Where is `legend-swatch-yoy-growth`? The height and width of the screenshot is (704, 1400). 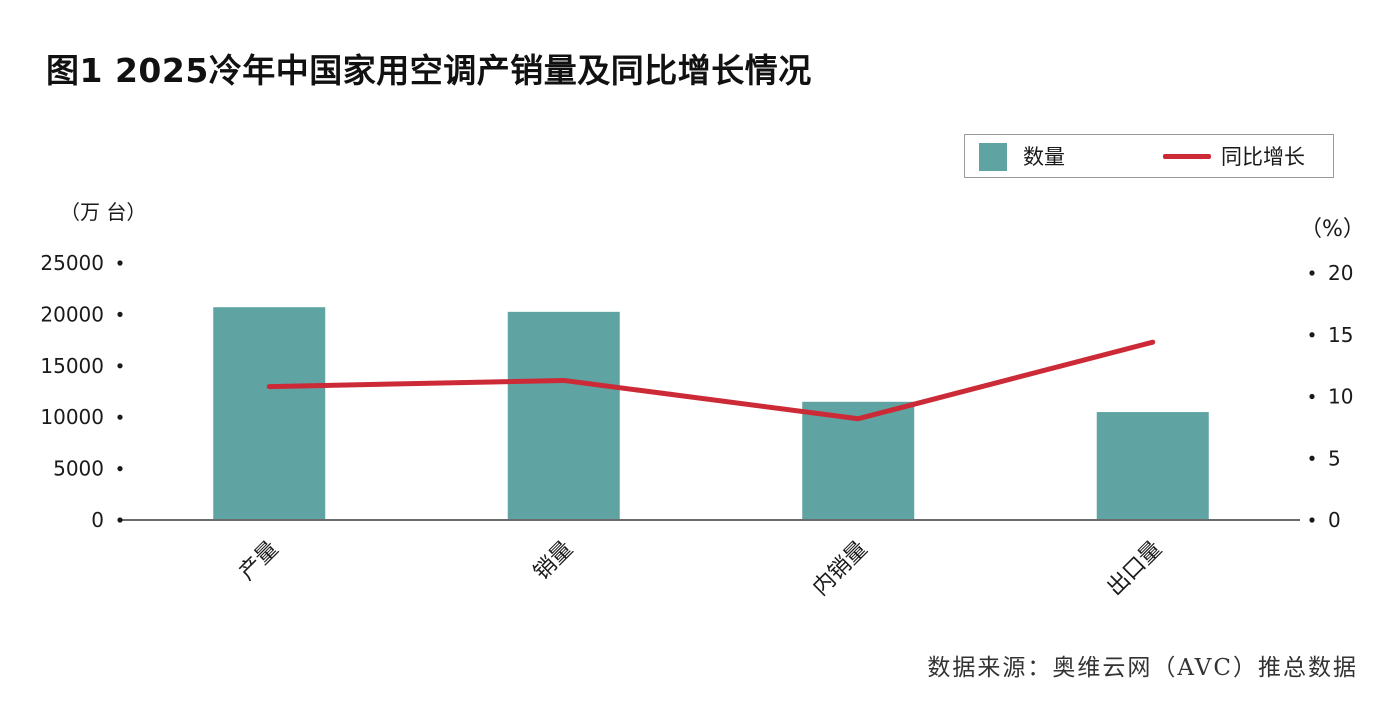
legend-swatch-yoy-growth is located at coordinates (1187, 156).